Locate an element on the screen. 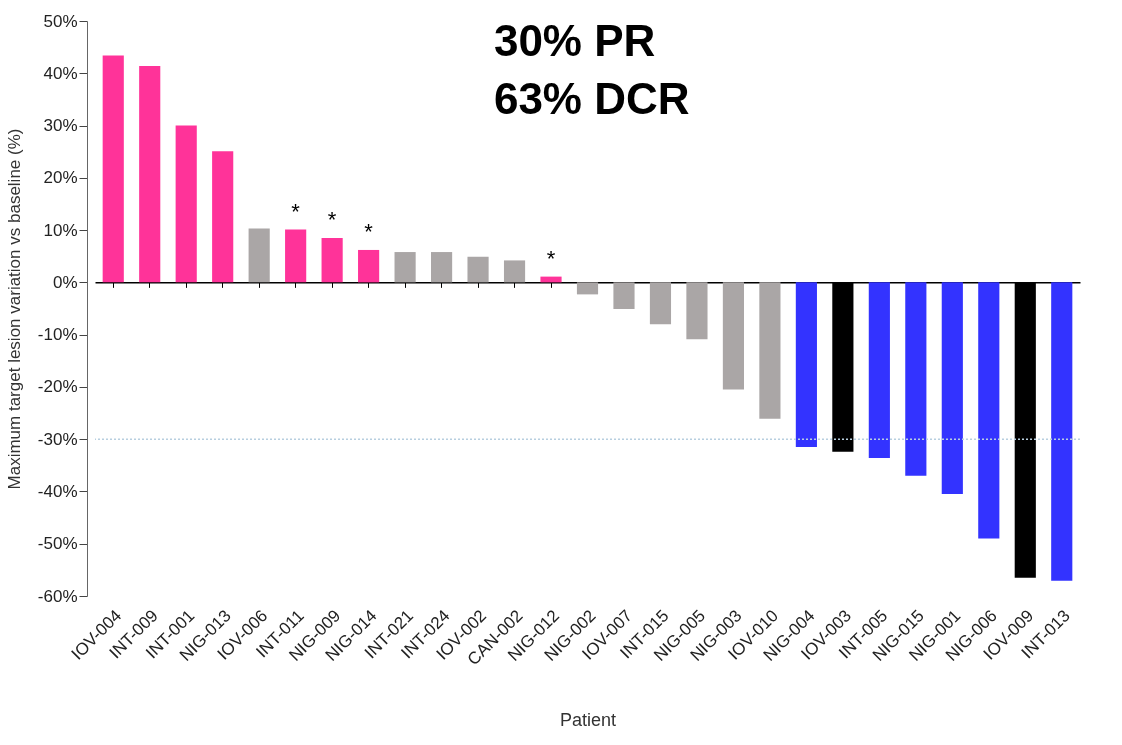 The image size is (1122, 745). y-tick-label: -20% is located at coordinates (57, 387).